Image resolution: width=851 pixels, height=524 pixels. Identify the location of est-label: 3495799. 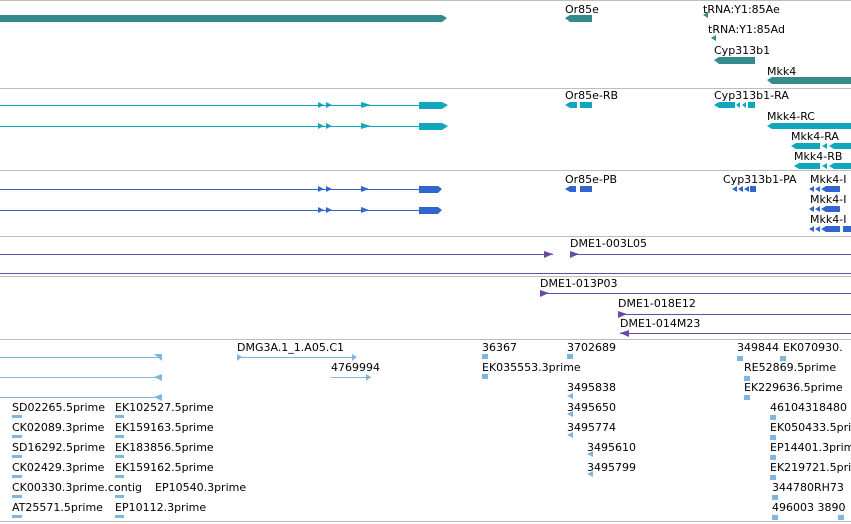
(611, 467).